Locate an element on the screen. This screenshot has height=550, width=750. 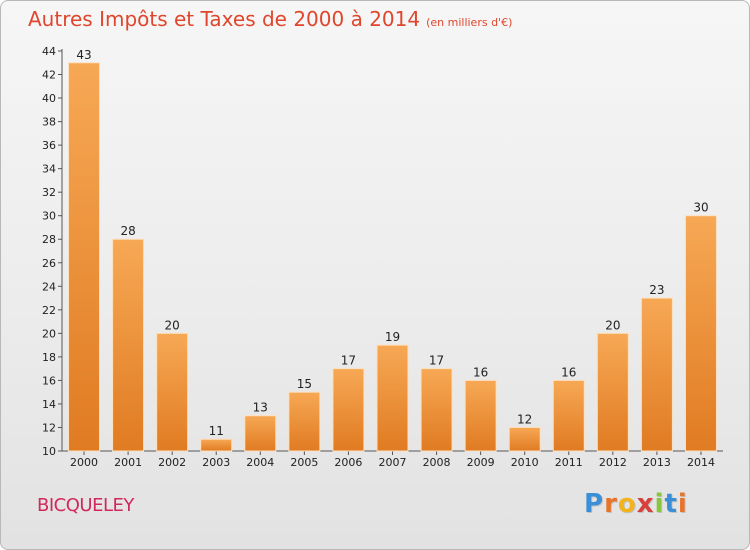
y-tick-label: 32 is located at coordinates (49, 192).